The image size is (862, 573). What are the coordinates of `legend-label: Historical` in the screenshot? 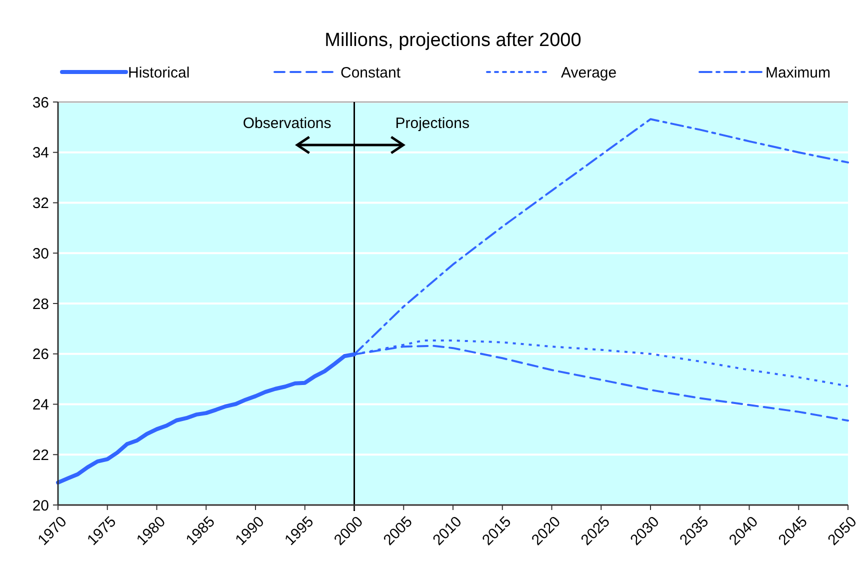 It's located at (159, 73).